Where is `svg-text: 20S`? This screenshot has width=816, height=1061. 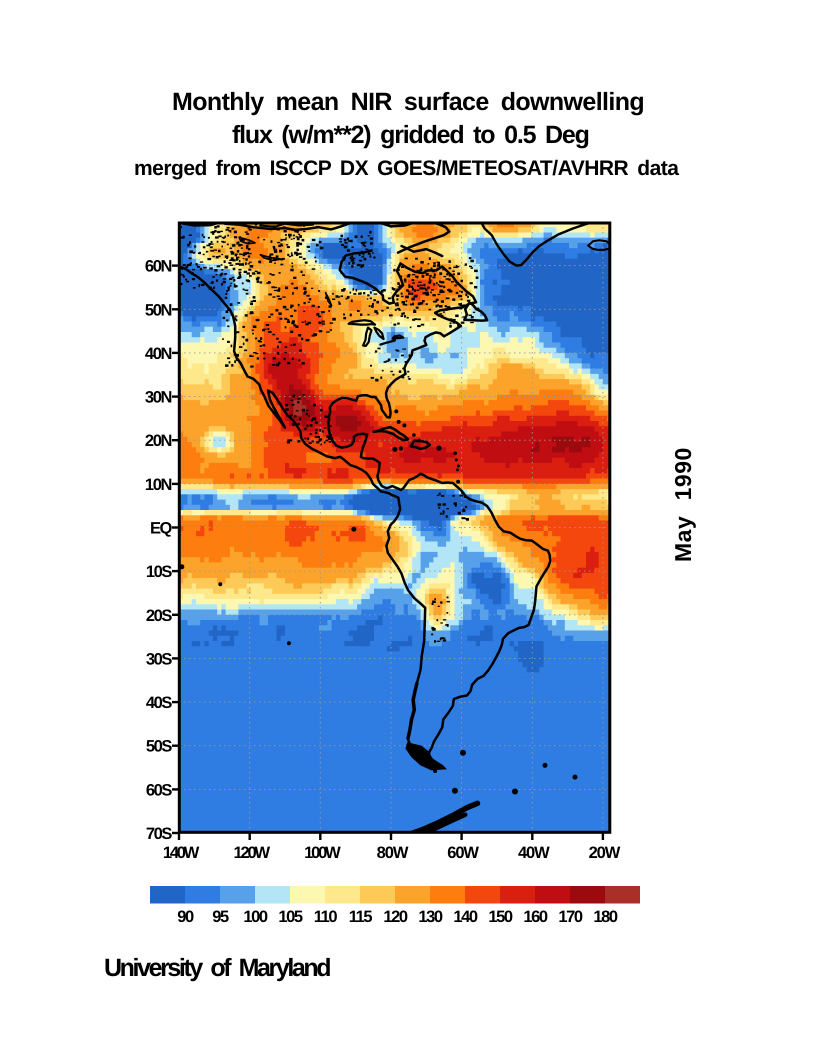
svg-text: 20S is located at coordinates (159, 616).